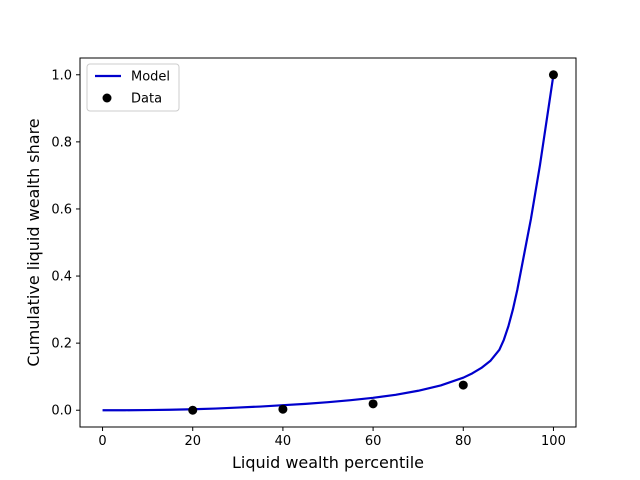 The height and width of the screenshot is (480, 640). Describe the element at coordinates (102, 441) in the screenshot. I see `x-tick-label: 0` at that location.